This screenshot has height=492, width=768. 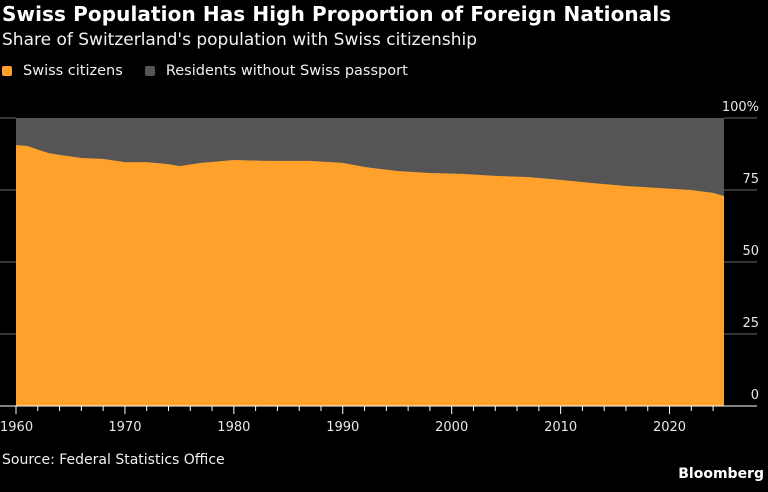 What do you see at coordinates (113, 460) in the screenshot?
I see `source-note: Source: Federal Statistics Office` at bounding box center [113, 460].